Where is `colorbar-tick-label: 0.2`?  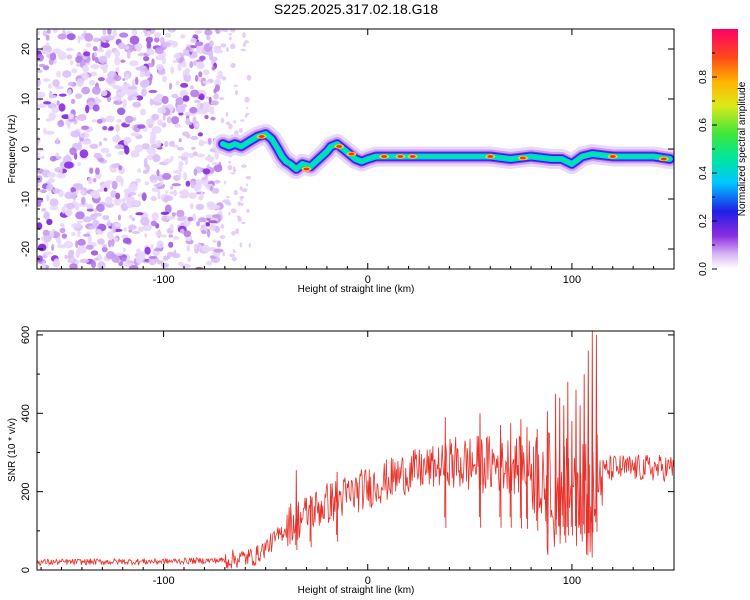
colorbar-tick-label: 0.2 is located at coordinates (703, 221).